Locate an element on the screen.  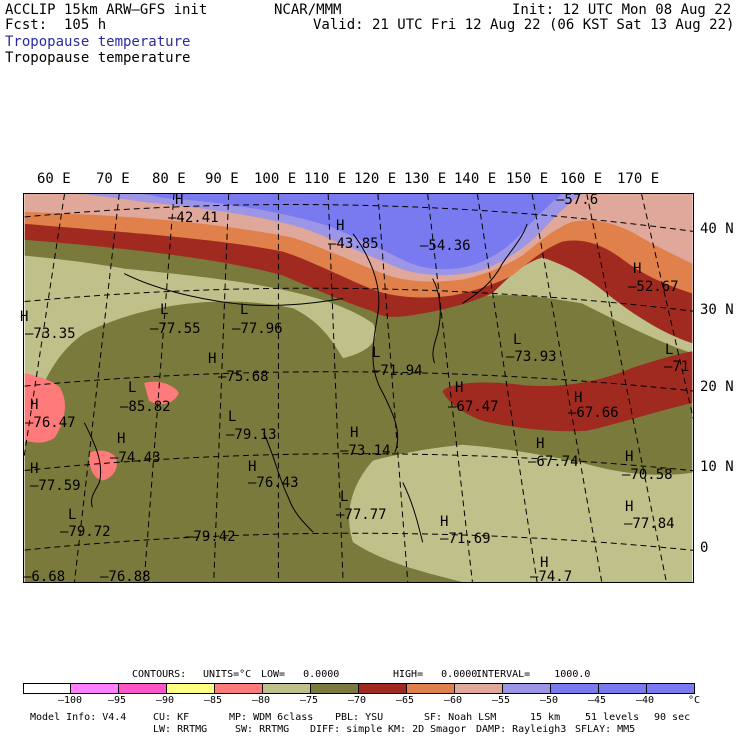
coastline-china is located at coordinates (375, 343).